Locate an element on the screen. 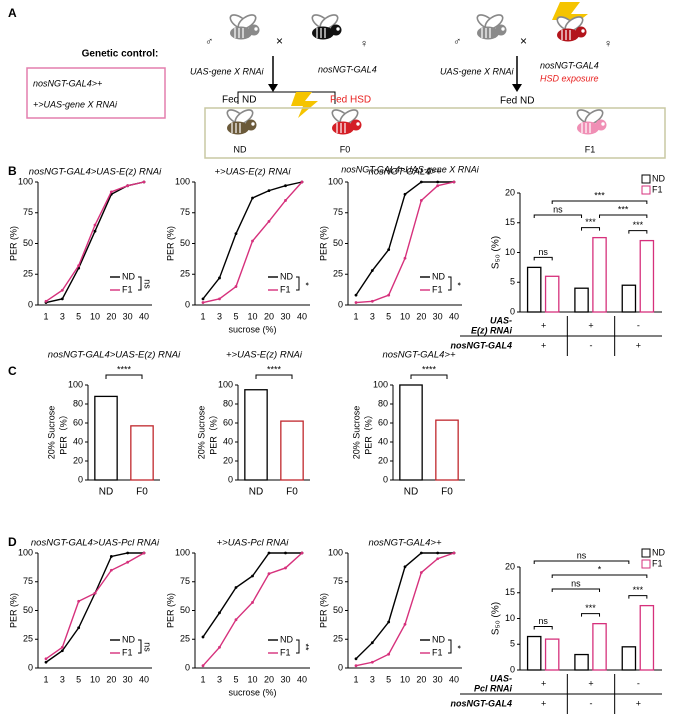 This screenshot has height=715, width=682. chart-title: nosNGT-GAL4>UAS-Pcl RNAi is located at coordinates (95, 543).